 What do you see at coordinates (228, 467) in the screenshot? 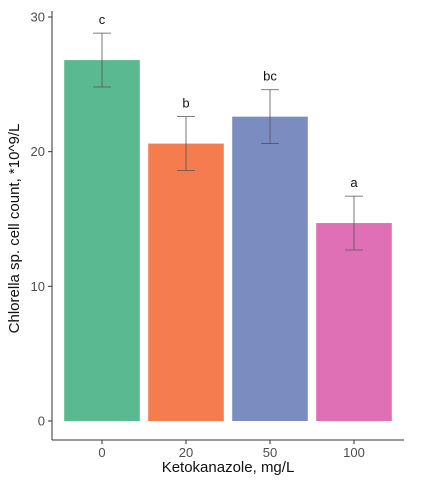
I see `x-axis-title: Ketokanazole, mg/L` at bounding box center [228, 467].